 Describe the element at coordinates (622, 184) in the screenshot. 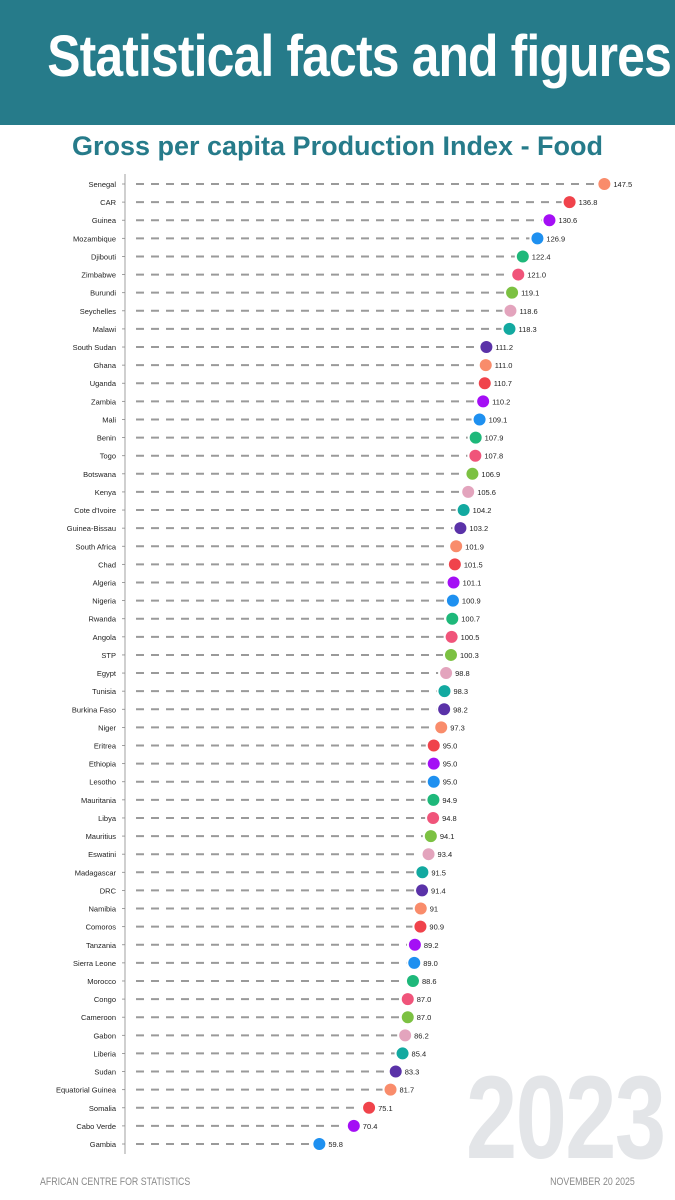

I see `value-label: 147.5` at that location.